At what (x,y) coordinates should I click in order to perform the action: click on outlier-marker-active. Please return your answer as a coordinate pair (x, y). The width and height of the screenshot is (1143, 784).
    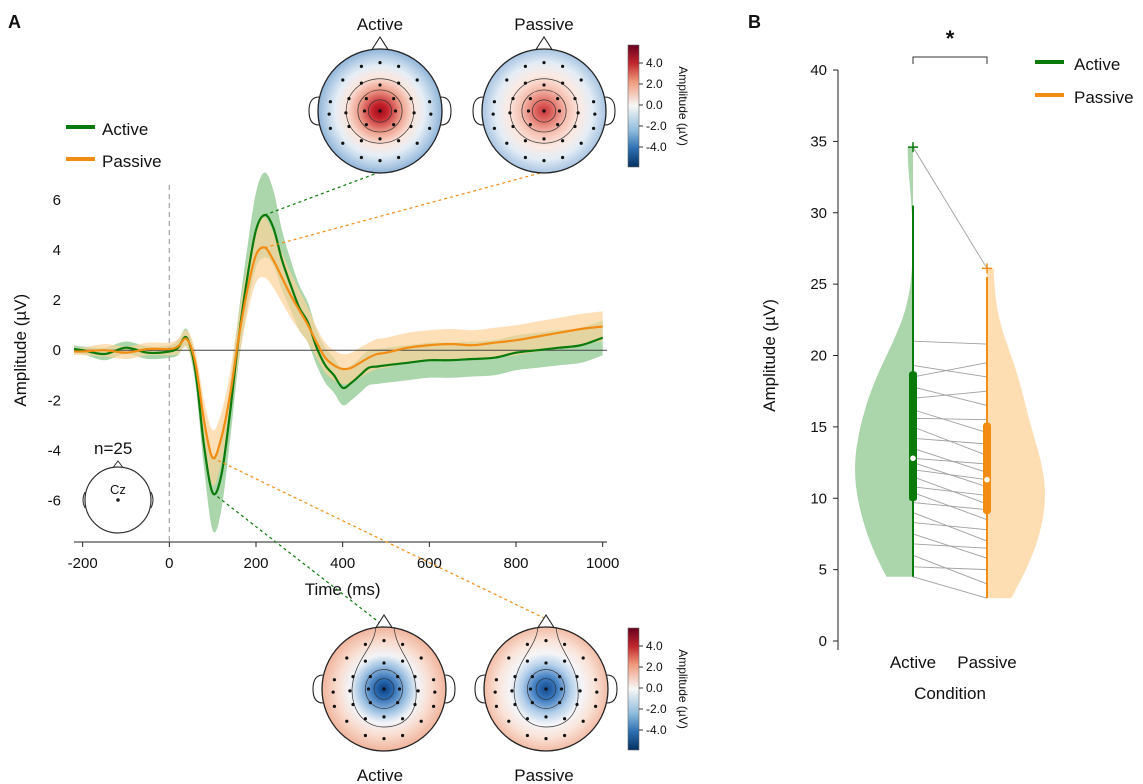
    Looking at the image, I should click on (913, 147).